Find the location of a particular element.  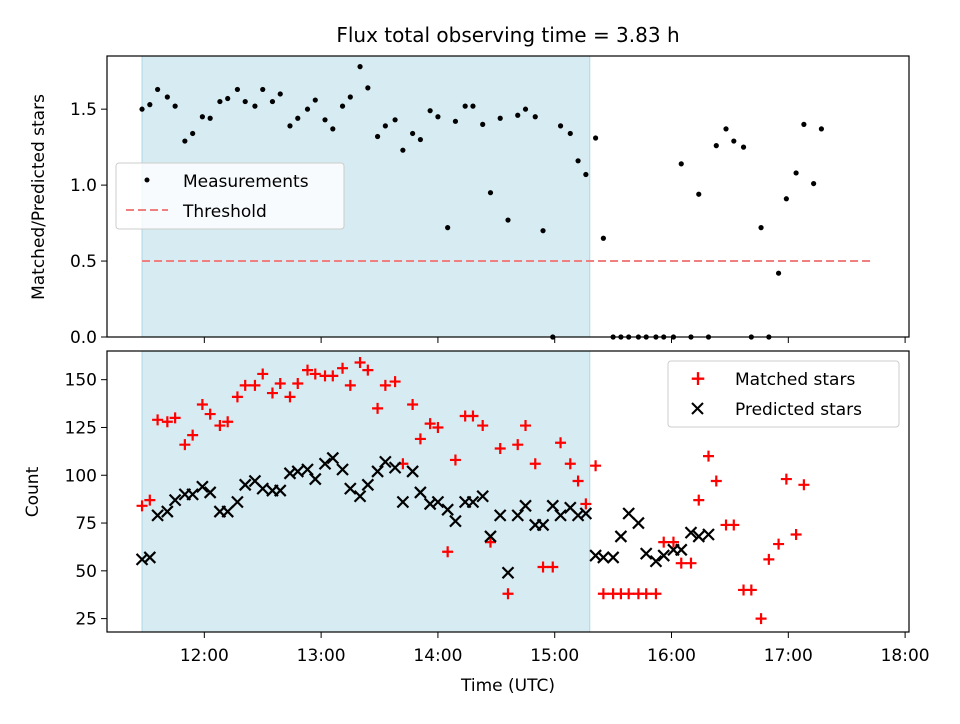

legend-threshold-label: Threshold is located at coordinates (224, 212).